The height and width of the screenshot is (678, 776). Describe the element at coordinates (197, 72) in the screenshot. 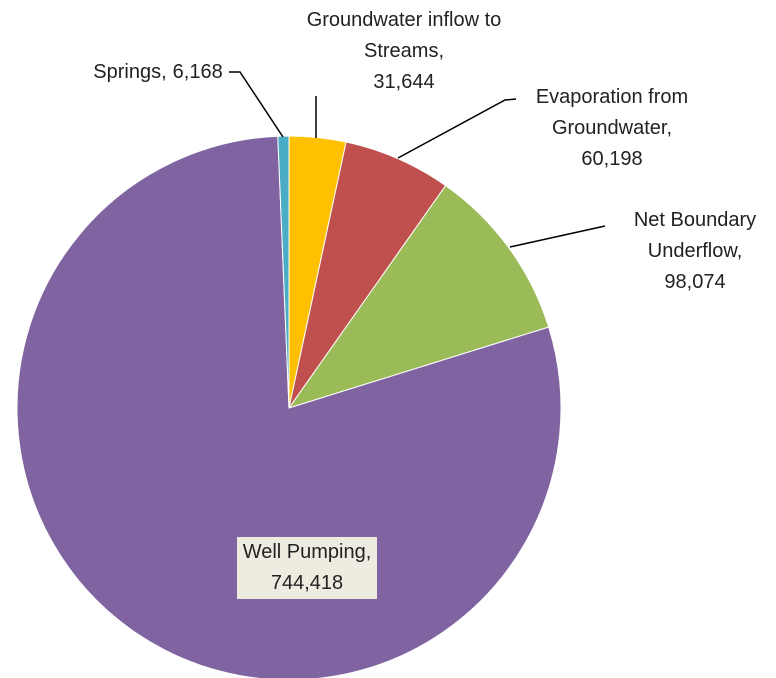

I see `value-label: 6,168` at that location.